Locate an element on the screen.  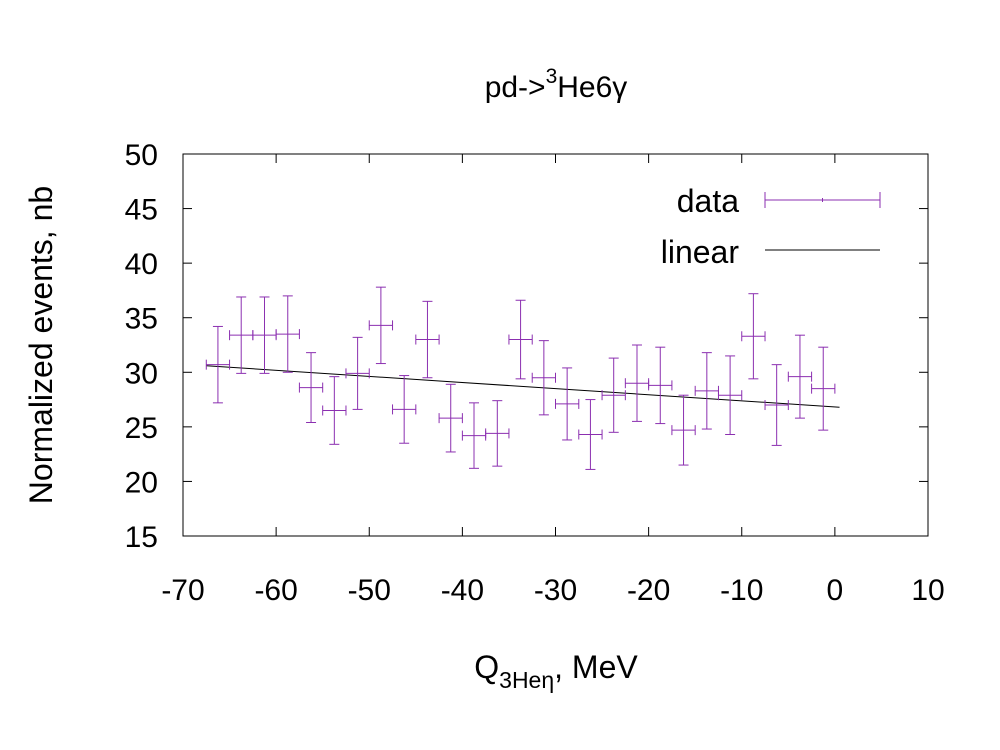
y-tick-label: 40 is located at coordinates (141, 264).